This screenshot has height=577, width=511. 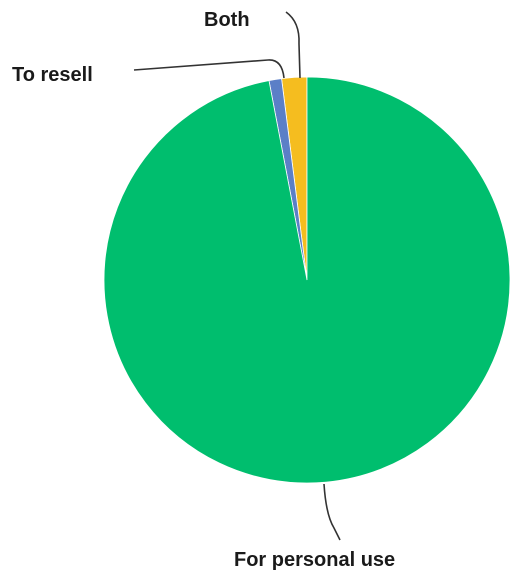 What do you see at coordinates (52, 75) in the screenshot?
I see `label-to-resell: To resell` at bounding box center [52, 75].